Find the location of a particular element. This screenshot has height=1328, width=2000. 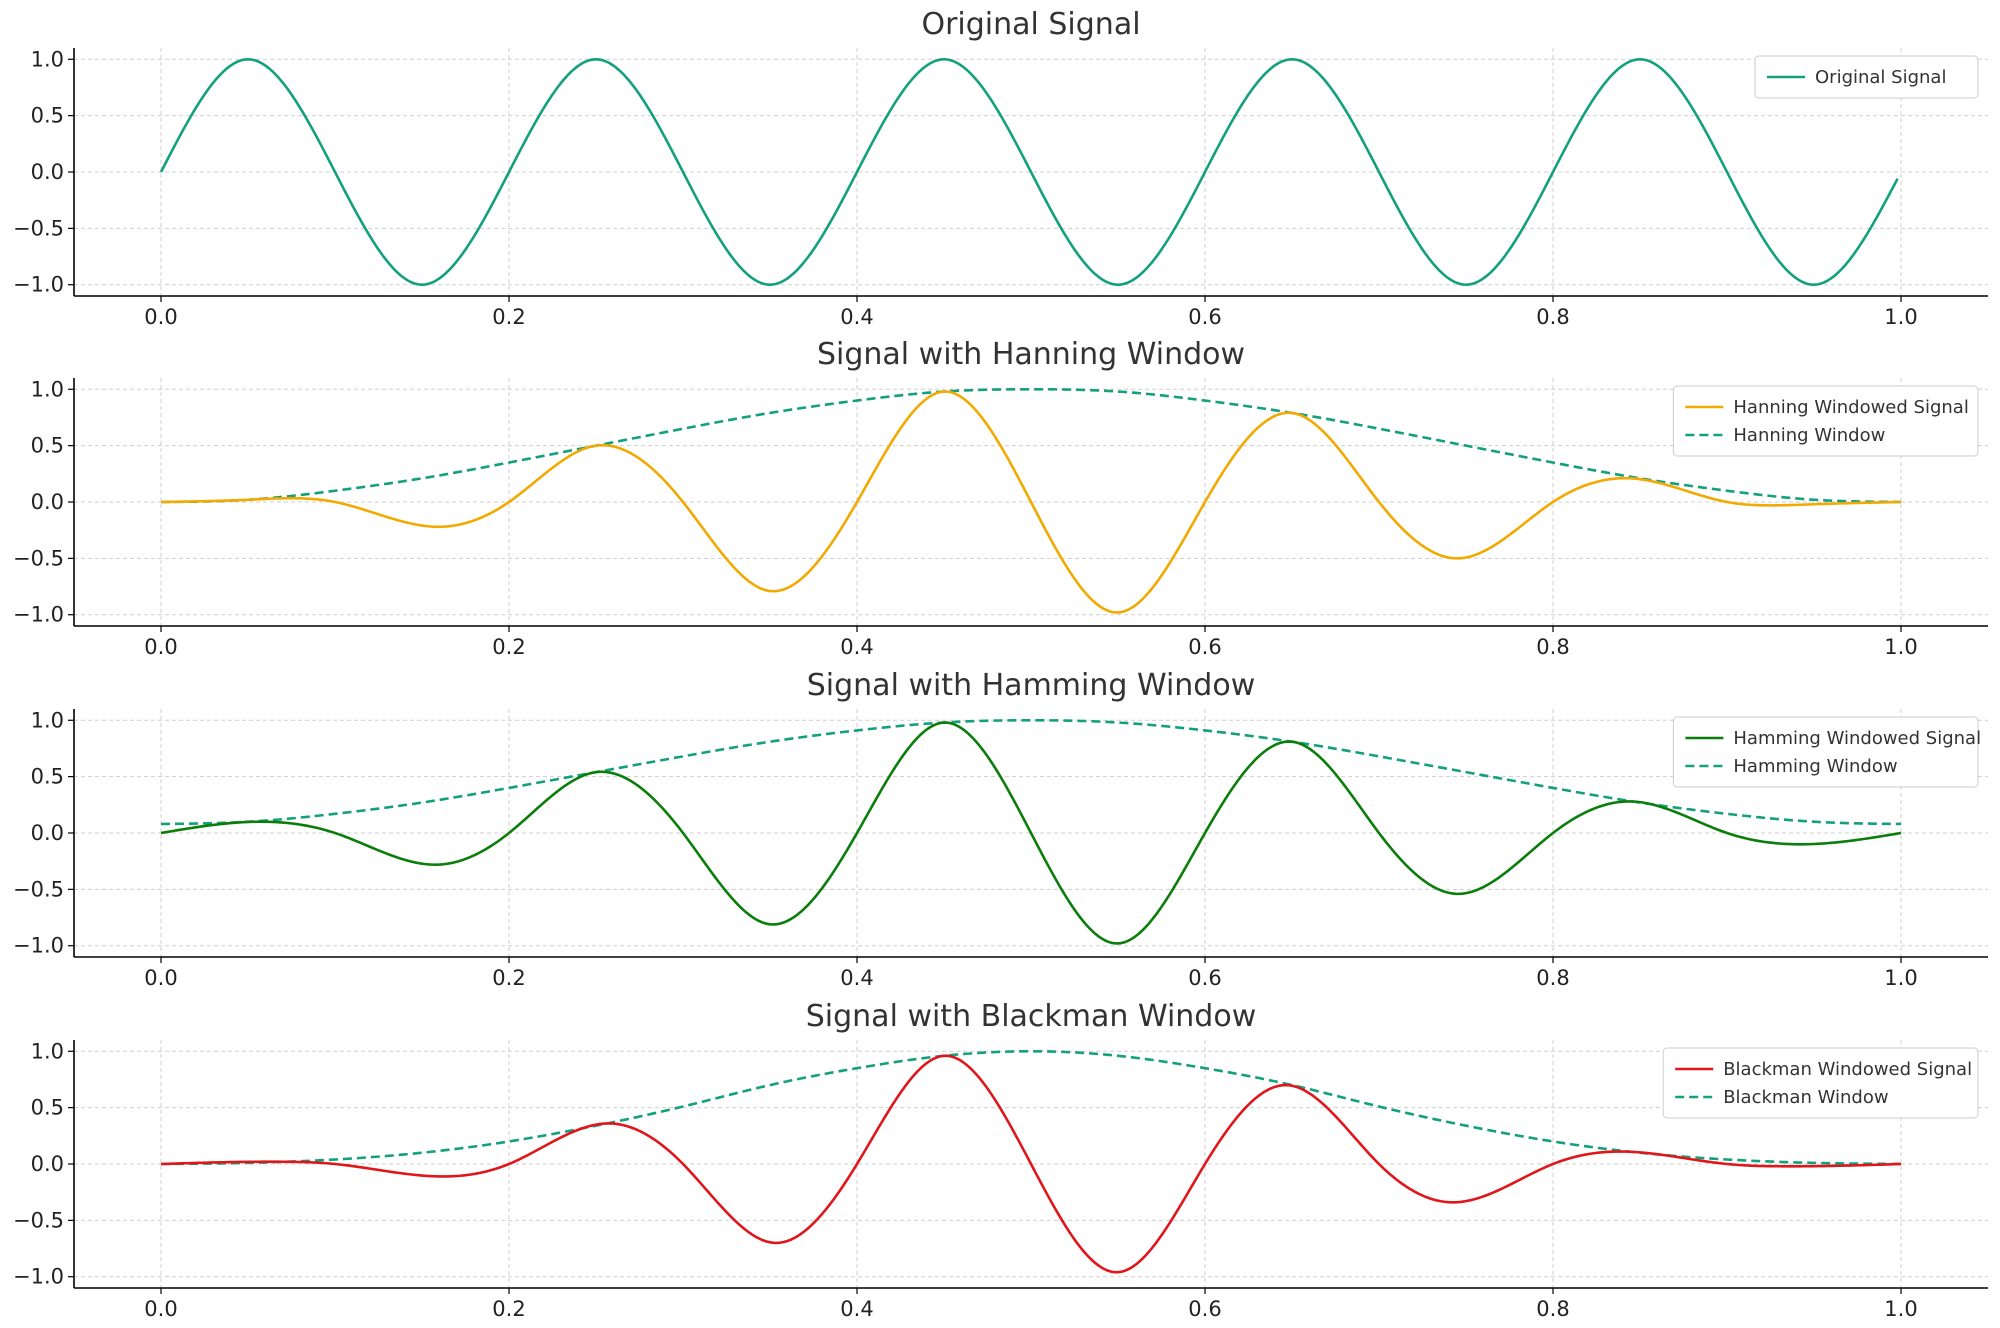

legend-label: Hanning Window is located at coordinates (1809, 435).